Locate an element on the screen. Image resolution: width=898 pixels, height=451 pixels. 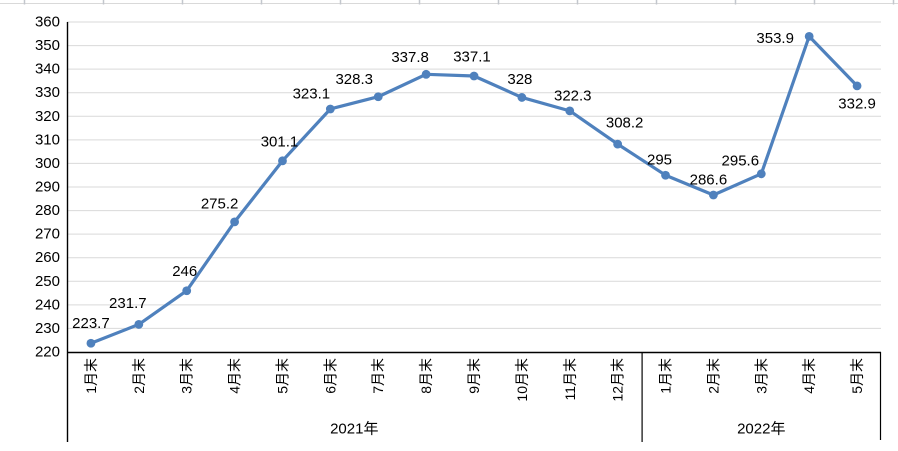
data-point-label: 246 is located at coordinates (184, 271).